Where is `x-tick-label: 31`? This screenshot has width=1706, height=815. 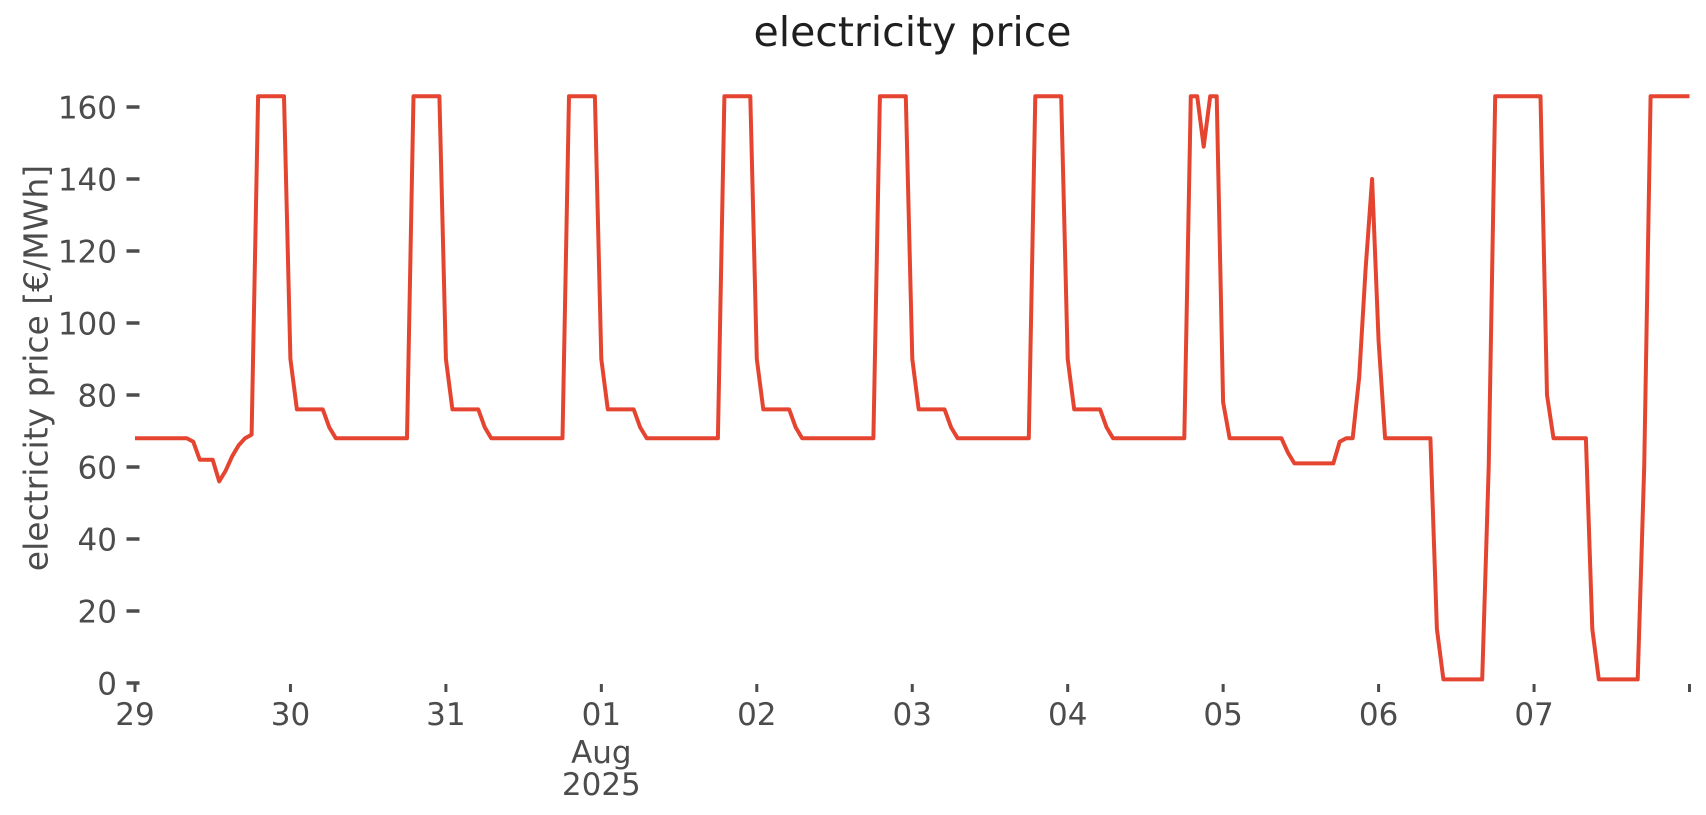
x-tick-label: 31 is located at coordinates (445, 715).